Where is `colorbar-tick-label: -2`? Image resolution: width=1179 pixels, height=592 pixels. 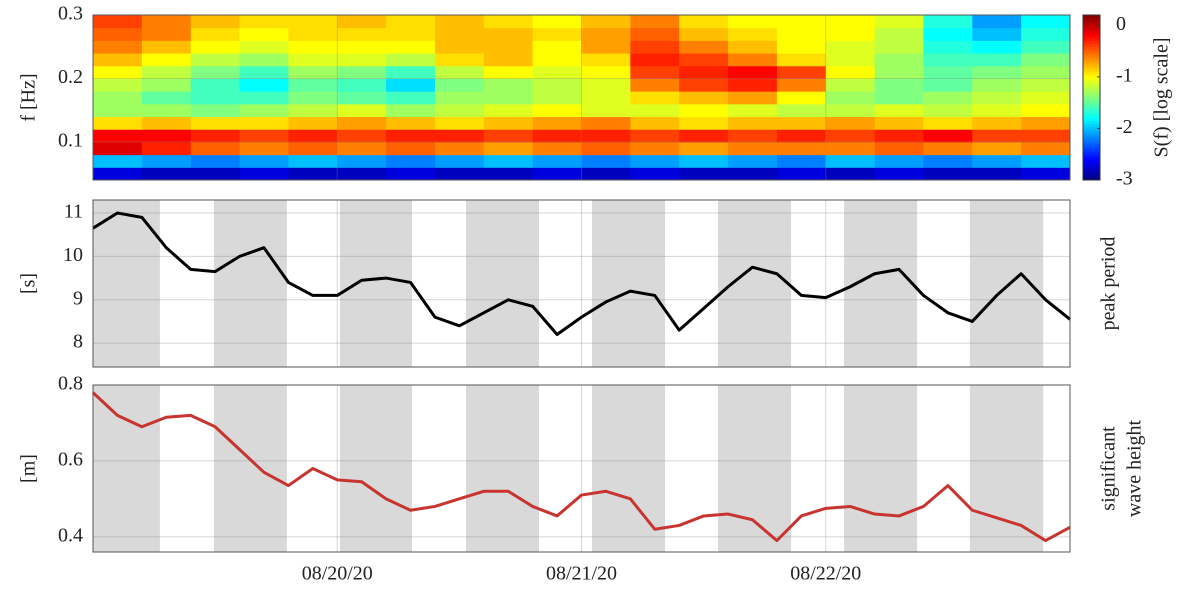
colorbar-tick-label: -2 is located at coordinates (1124, 127).